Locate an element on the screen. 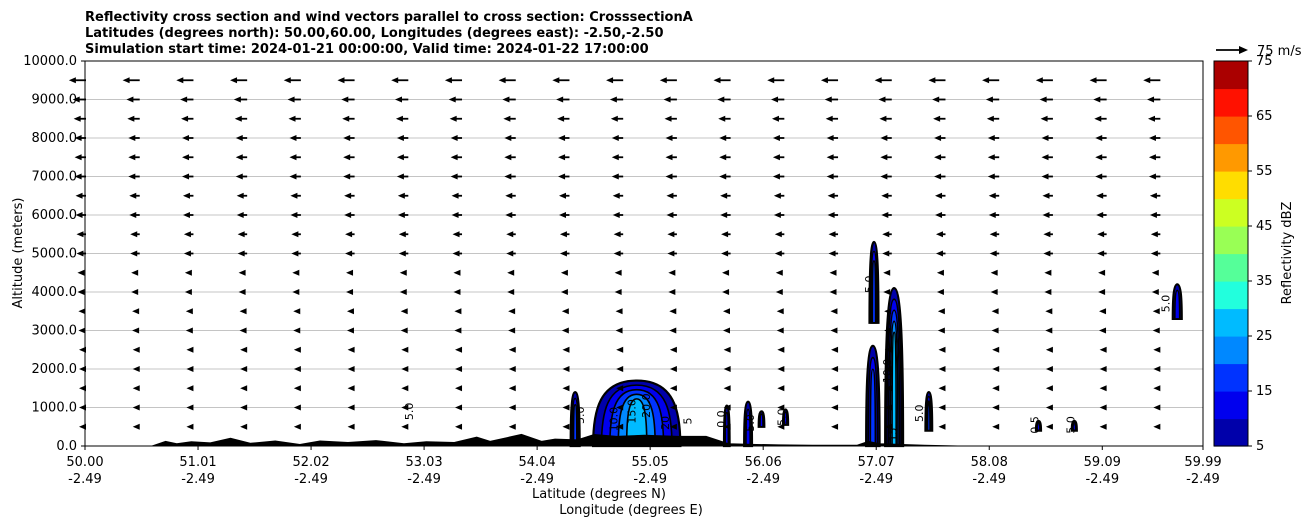  y-tick-label: 3000.0 is located at coordinates (55, 331).